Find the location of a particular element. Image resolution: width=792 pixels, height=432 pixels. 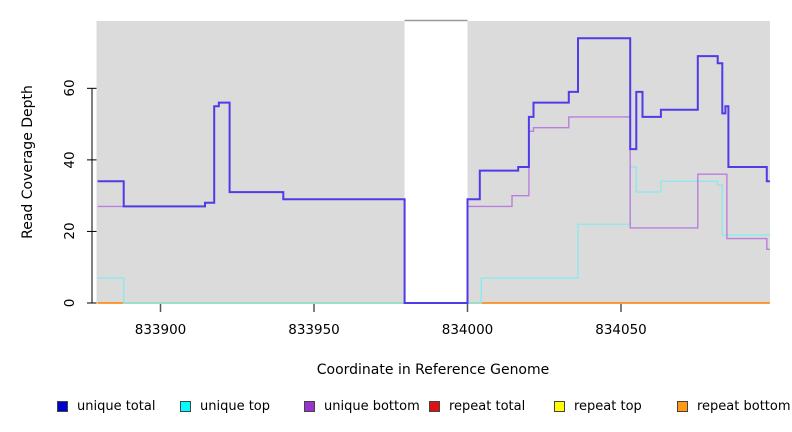

legend-label: unique total is located at coordinates (116, 406).